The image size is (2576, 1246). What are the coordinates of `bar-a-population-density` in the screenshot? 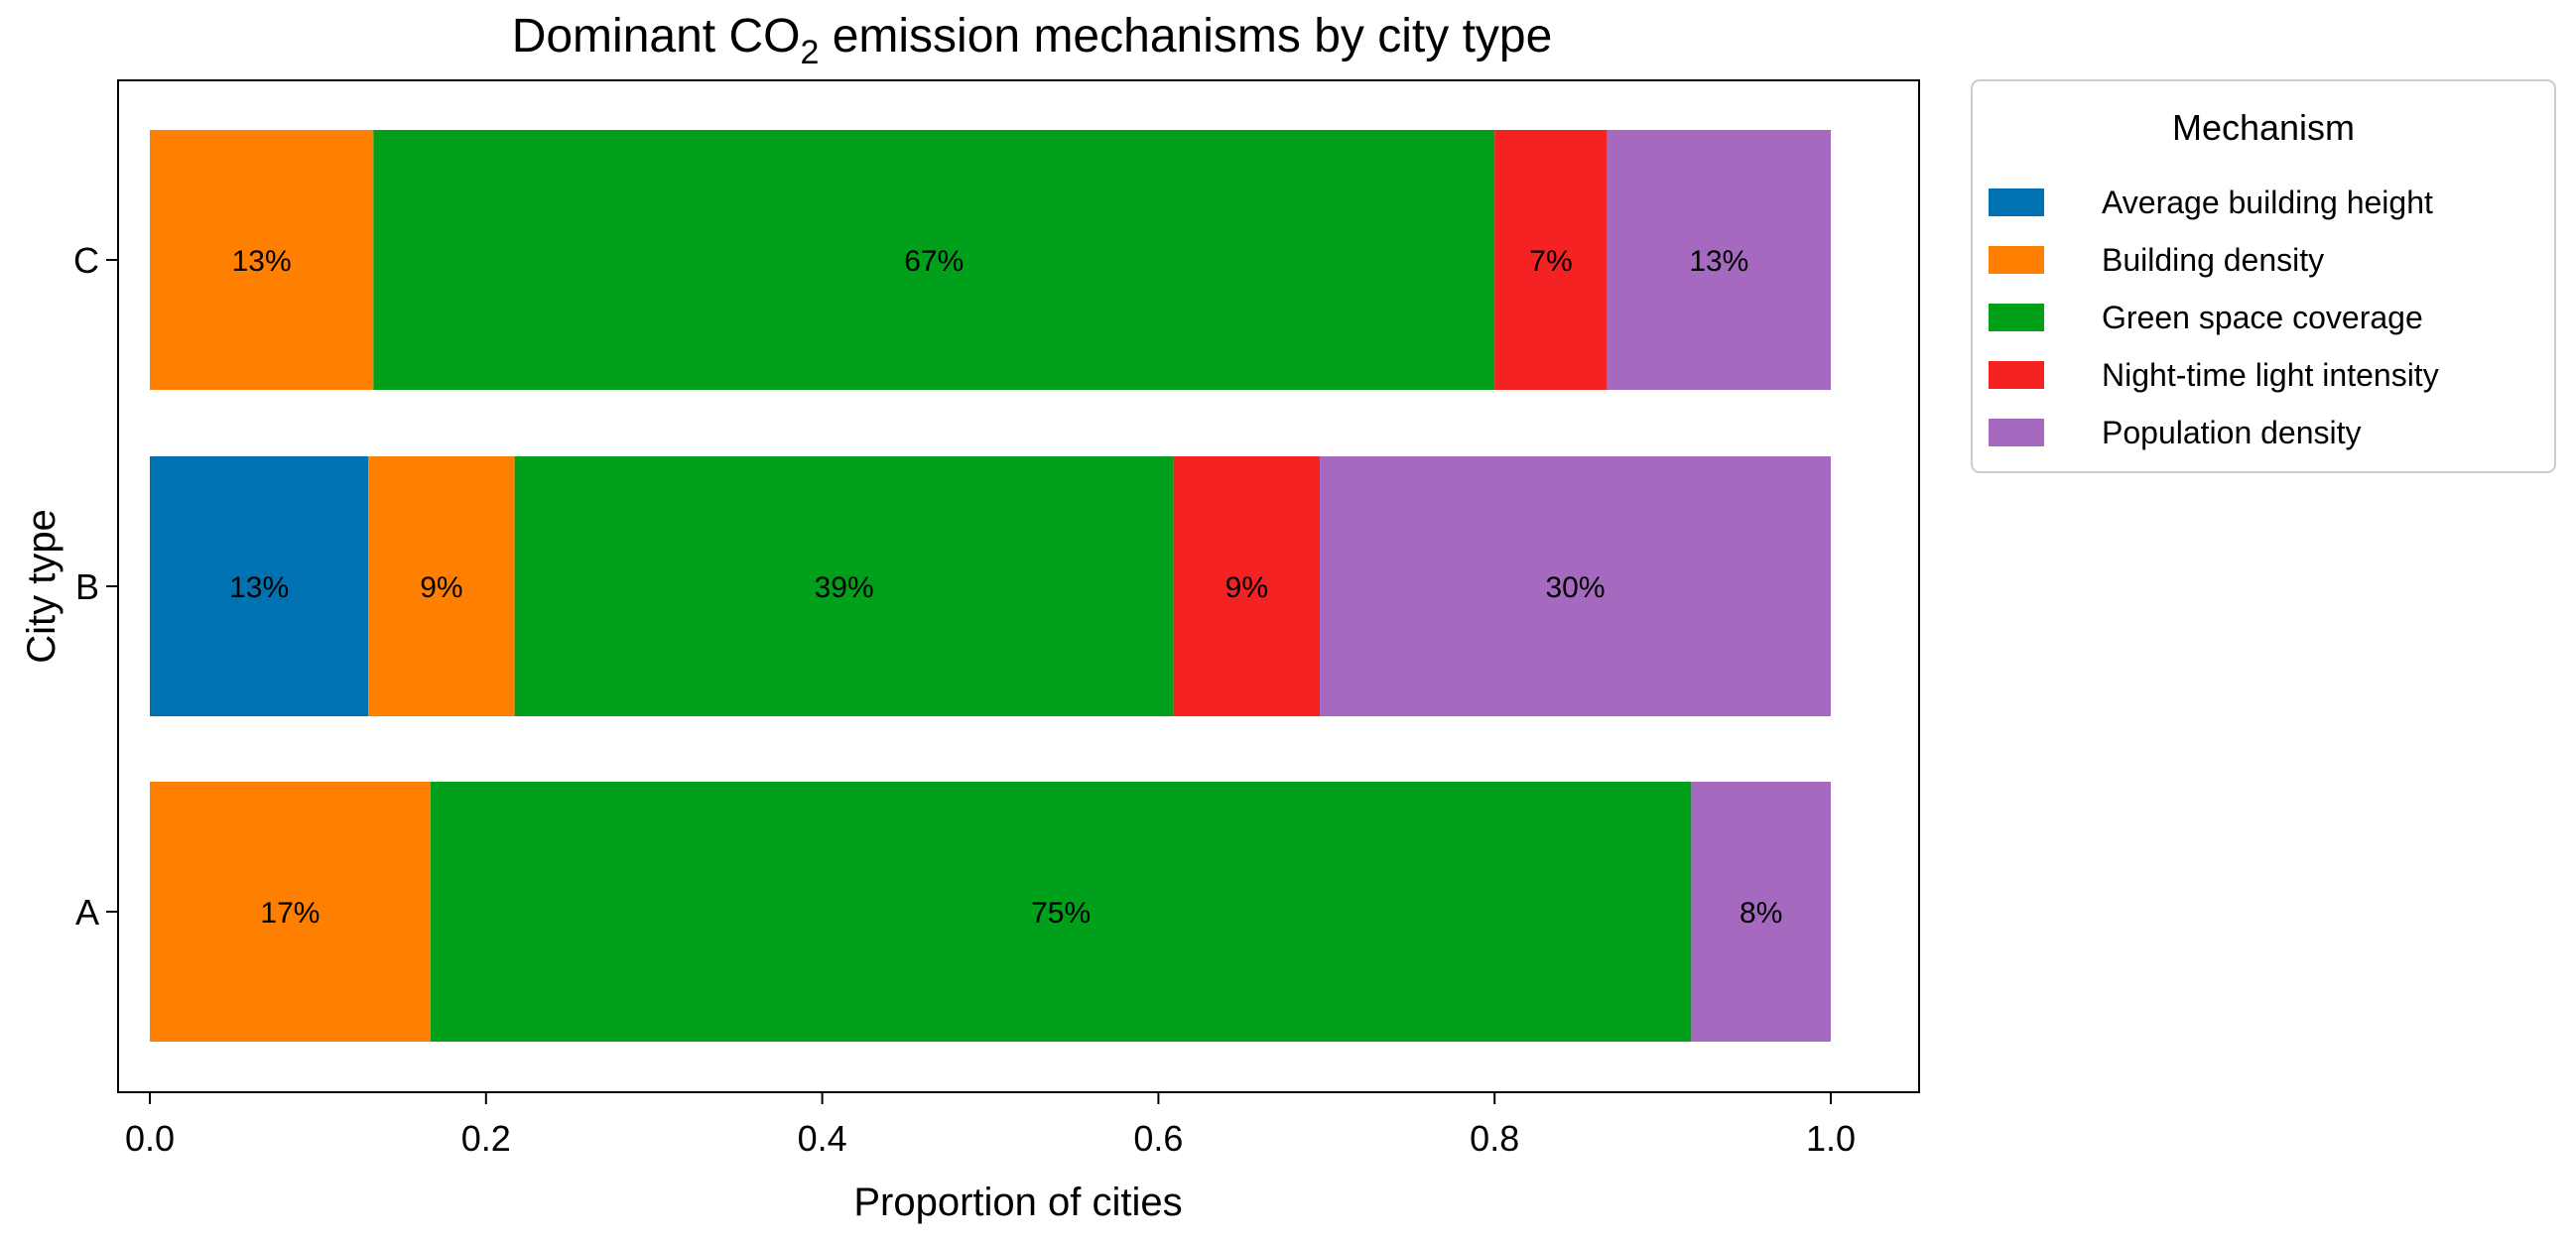 It's located at (1761, 912).